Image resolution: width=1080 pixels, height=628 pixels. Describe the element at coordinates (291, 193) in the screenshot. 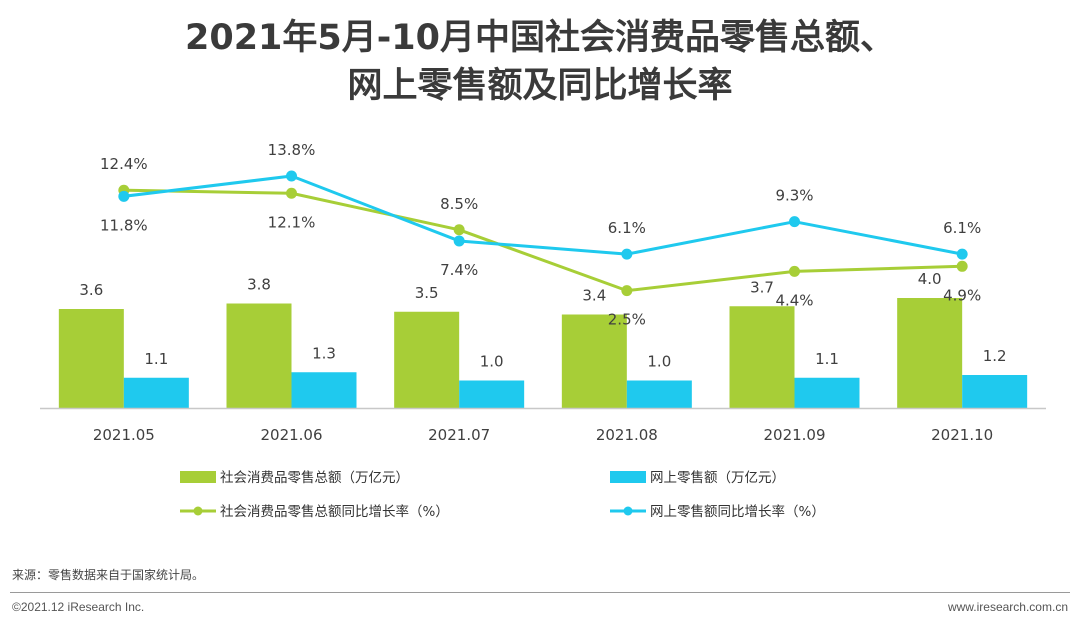

I see `retail-growth-point-2021.06` at that location.